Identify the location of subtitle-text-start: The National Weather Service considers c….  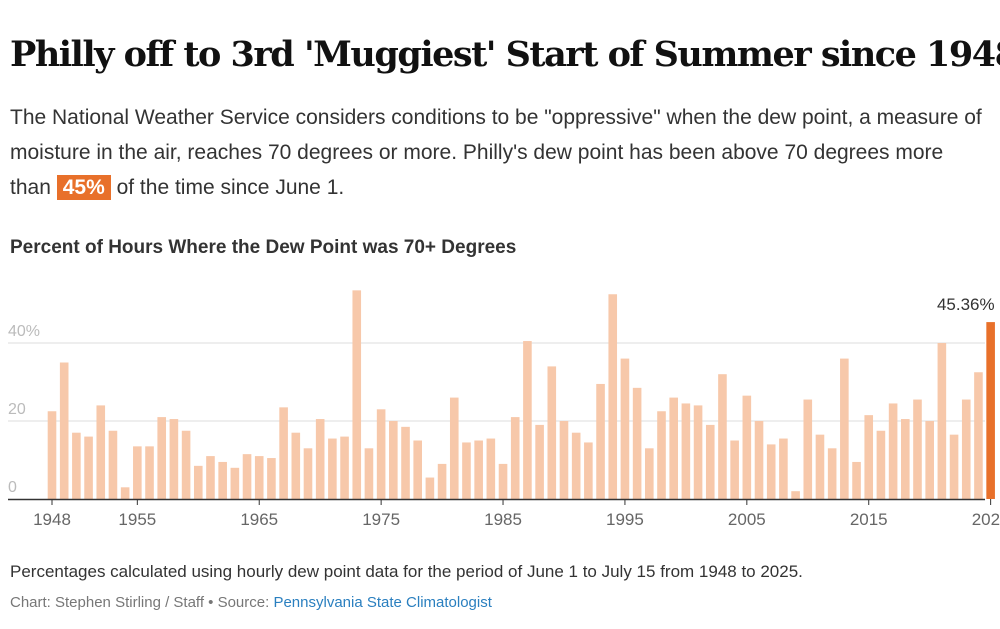
(496, 152).